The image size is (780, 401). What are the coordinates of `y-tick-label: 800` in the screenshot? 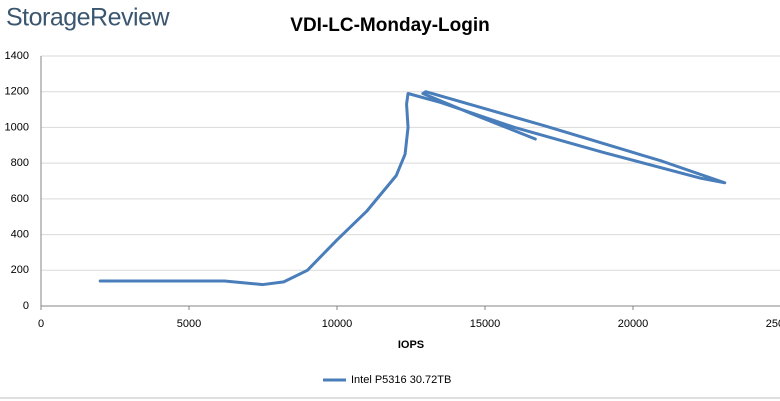 It's located at (20, 163).